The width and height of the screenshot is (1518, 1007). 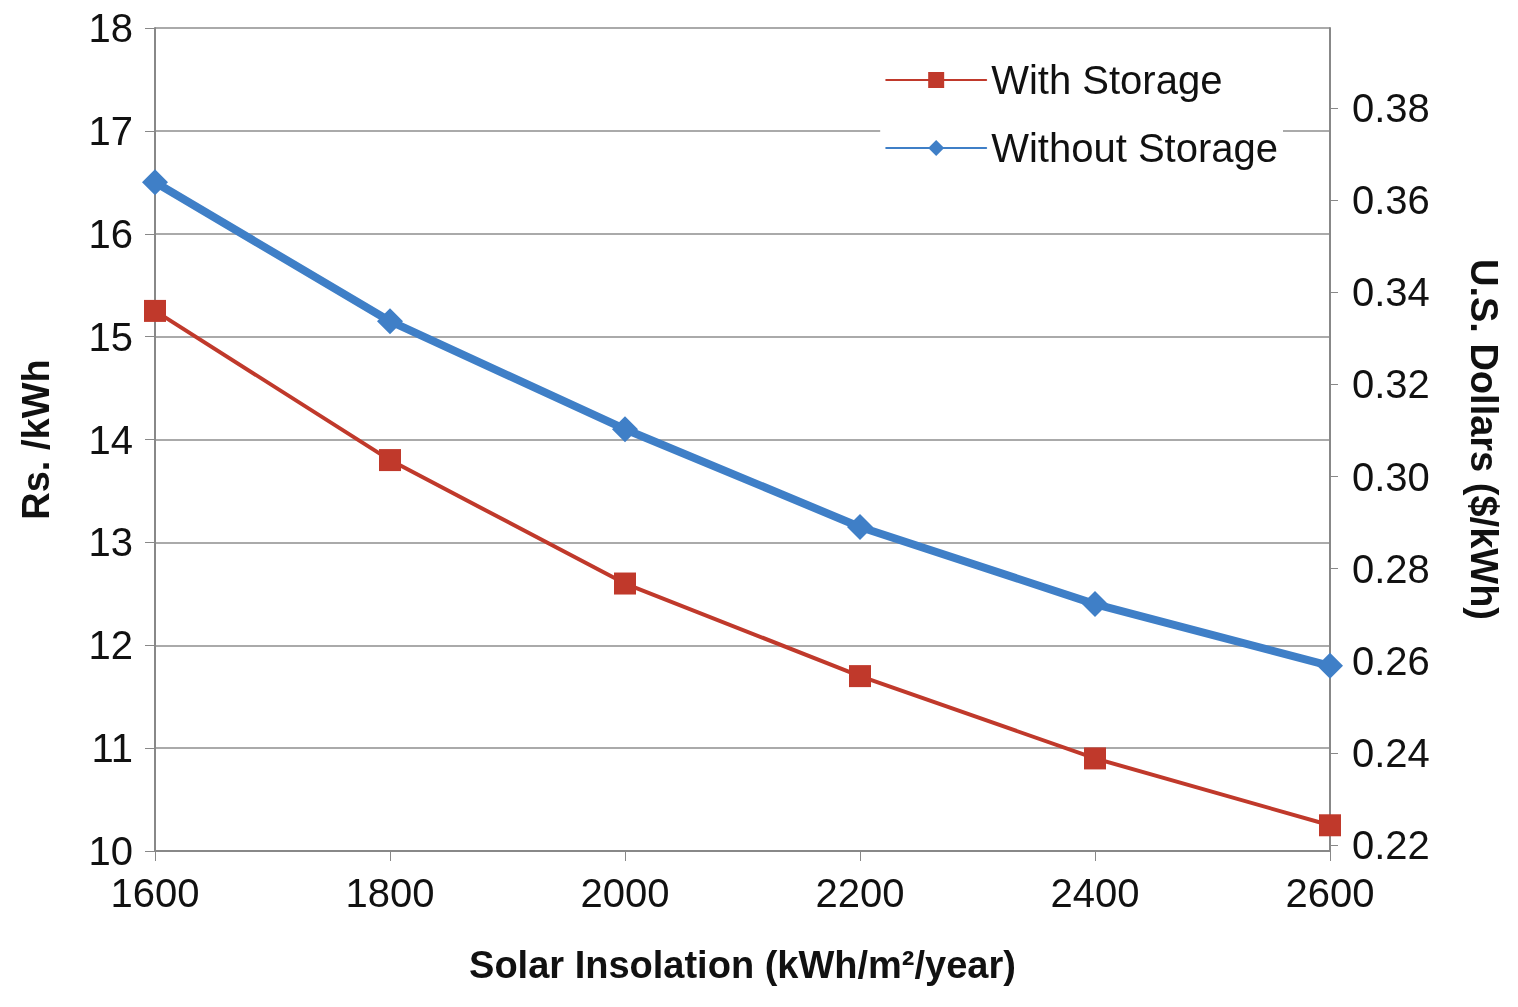 What do you see at coordinates (1095, 893) in the screenshot?
I see `x-tick-label: 2400` at bounding box center [1095, 893].